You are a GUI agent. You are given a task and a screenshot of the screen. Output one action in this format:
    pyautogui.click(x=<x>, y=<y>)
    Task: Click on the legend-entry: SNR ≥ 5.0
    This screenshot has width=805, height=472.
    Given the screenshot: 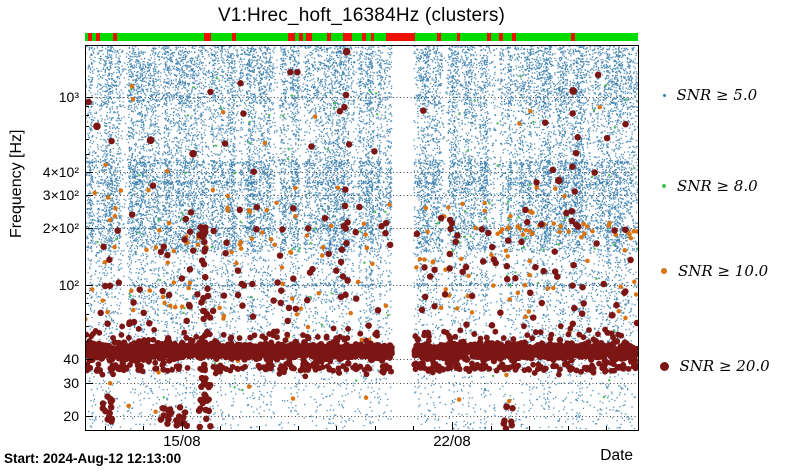 What is the action you would take?
    pyautogui.click(x=704, y=95)
    